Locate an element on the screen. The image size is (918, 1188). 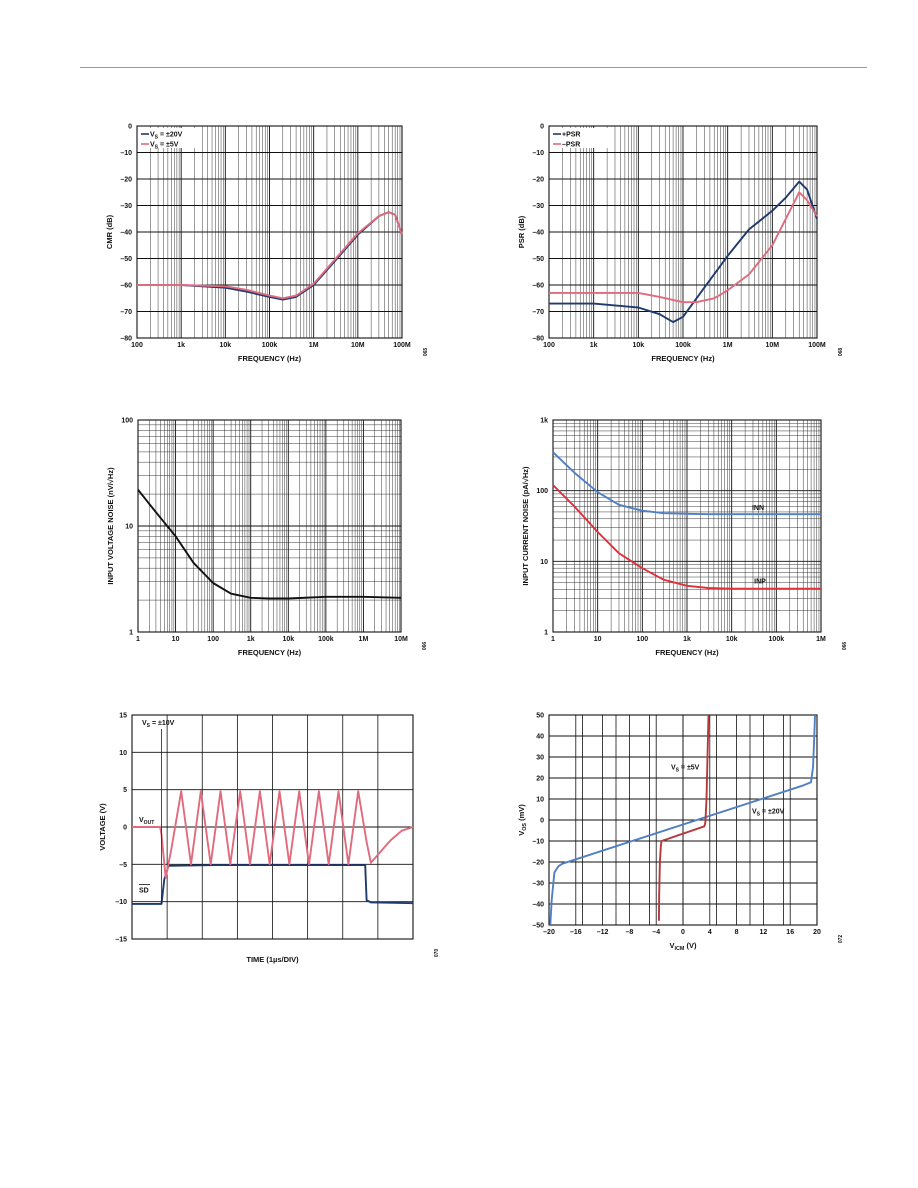
x-tick-label: 8 is located at coordinates (737, 932).